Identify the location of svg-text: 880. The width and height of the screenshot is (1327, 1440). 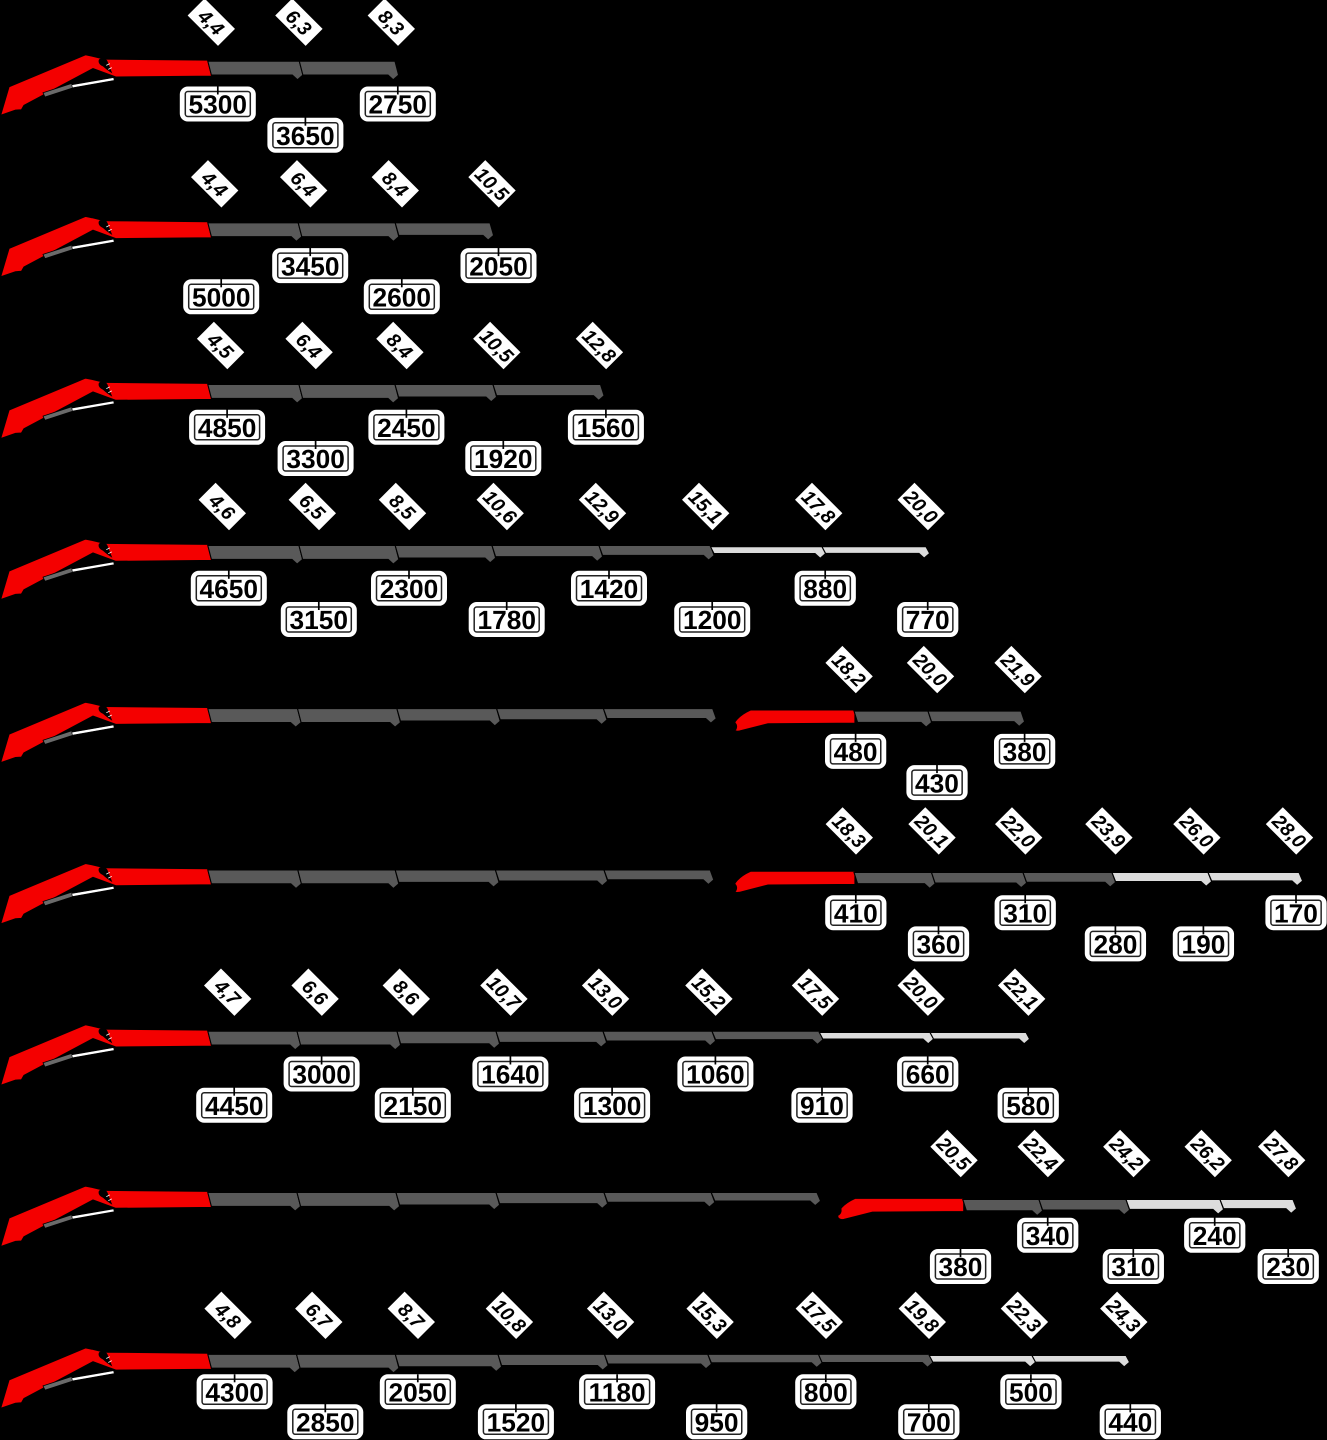
(825, 589).